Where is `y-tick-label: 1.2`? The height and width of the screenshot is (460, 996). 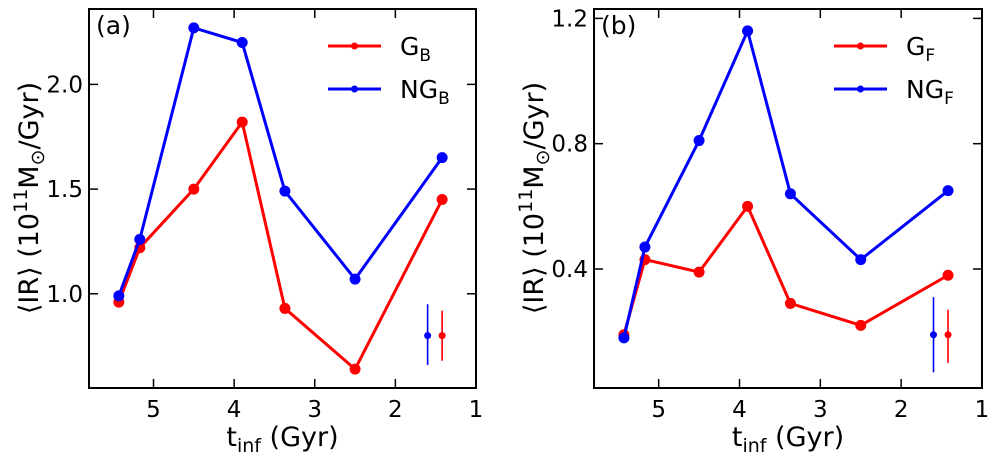
y-tick-label: 1.2 is located at coordinates (569, 19).